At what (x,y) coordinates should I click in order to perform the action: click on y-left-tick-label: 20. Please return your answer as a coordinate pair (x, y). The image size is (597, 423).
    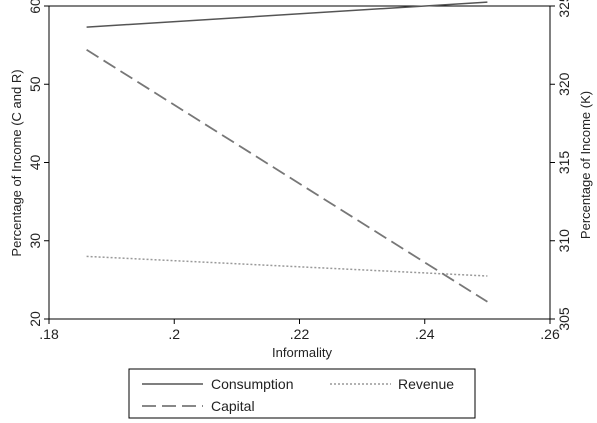
    Looking at the image, I should click on (35, 319).